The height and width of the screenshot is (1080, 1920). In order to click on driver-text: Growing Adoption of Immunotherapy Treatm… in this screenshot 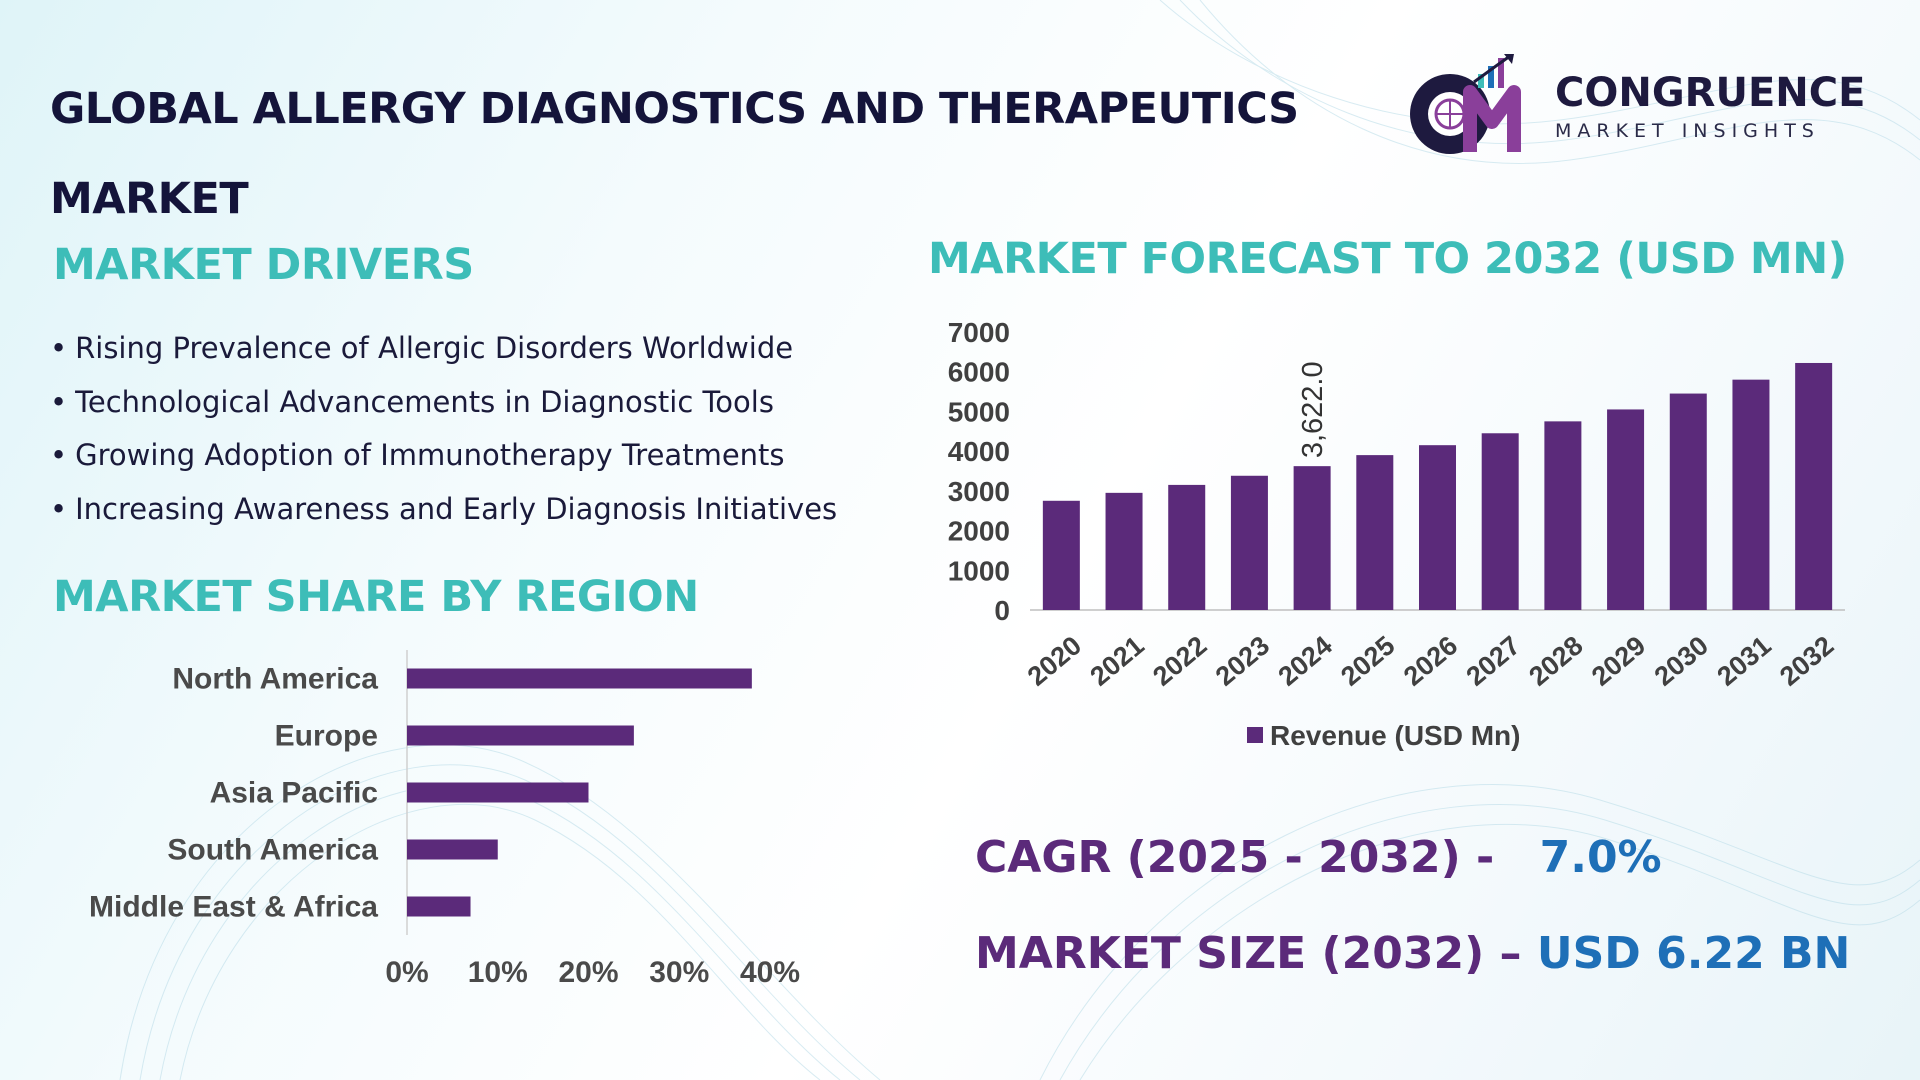, I will do `click(430, 455)`.